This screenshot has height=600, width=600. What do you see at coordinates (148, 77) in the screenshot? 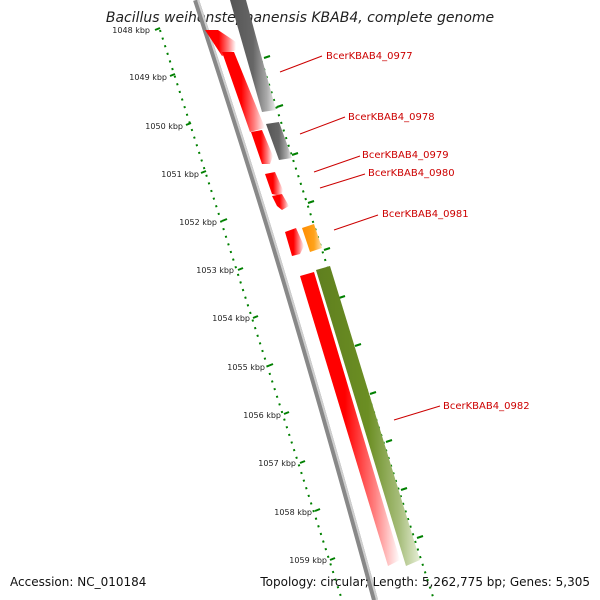
I see `kbp-label: 1049 kbp` at bounding box center [148, 77].